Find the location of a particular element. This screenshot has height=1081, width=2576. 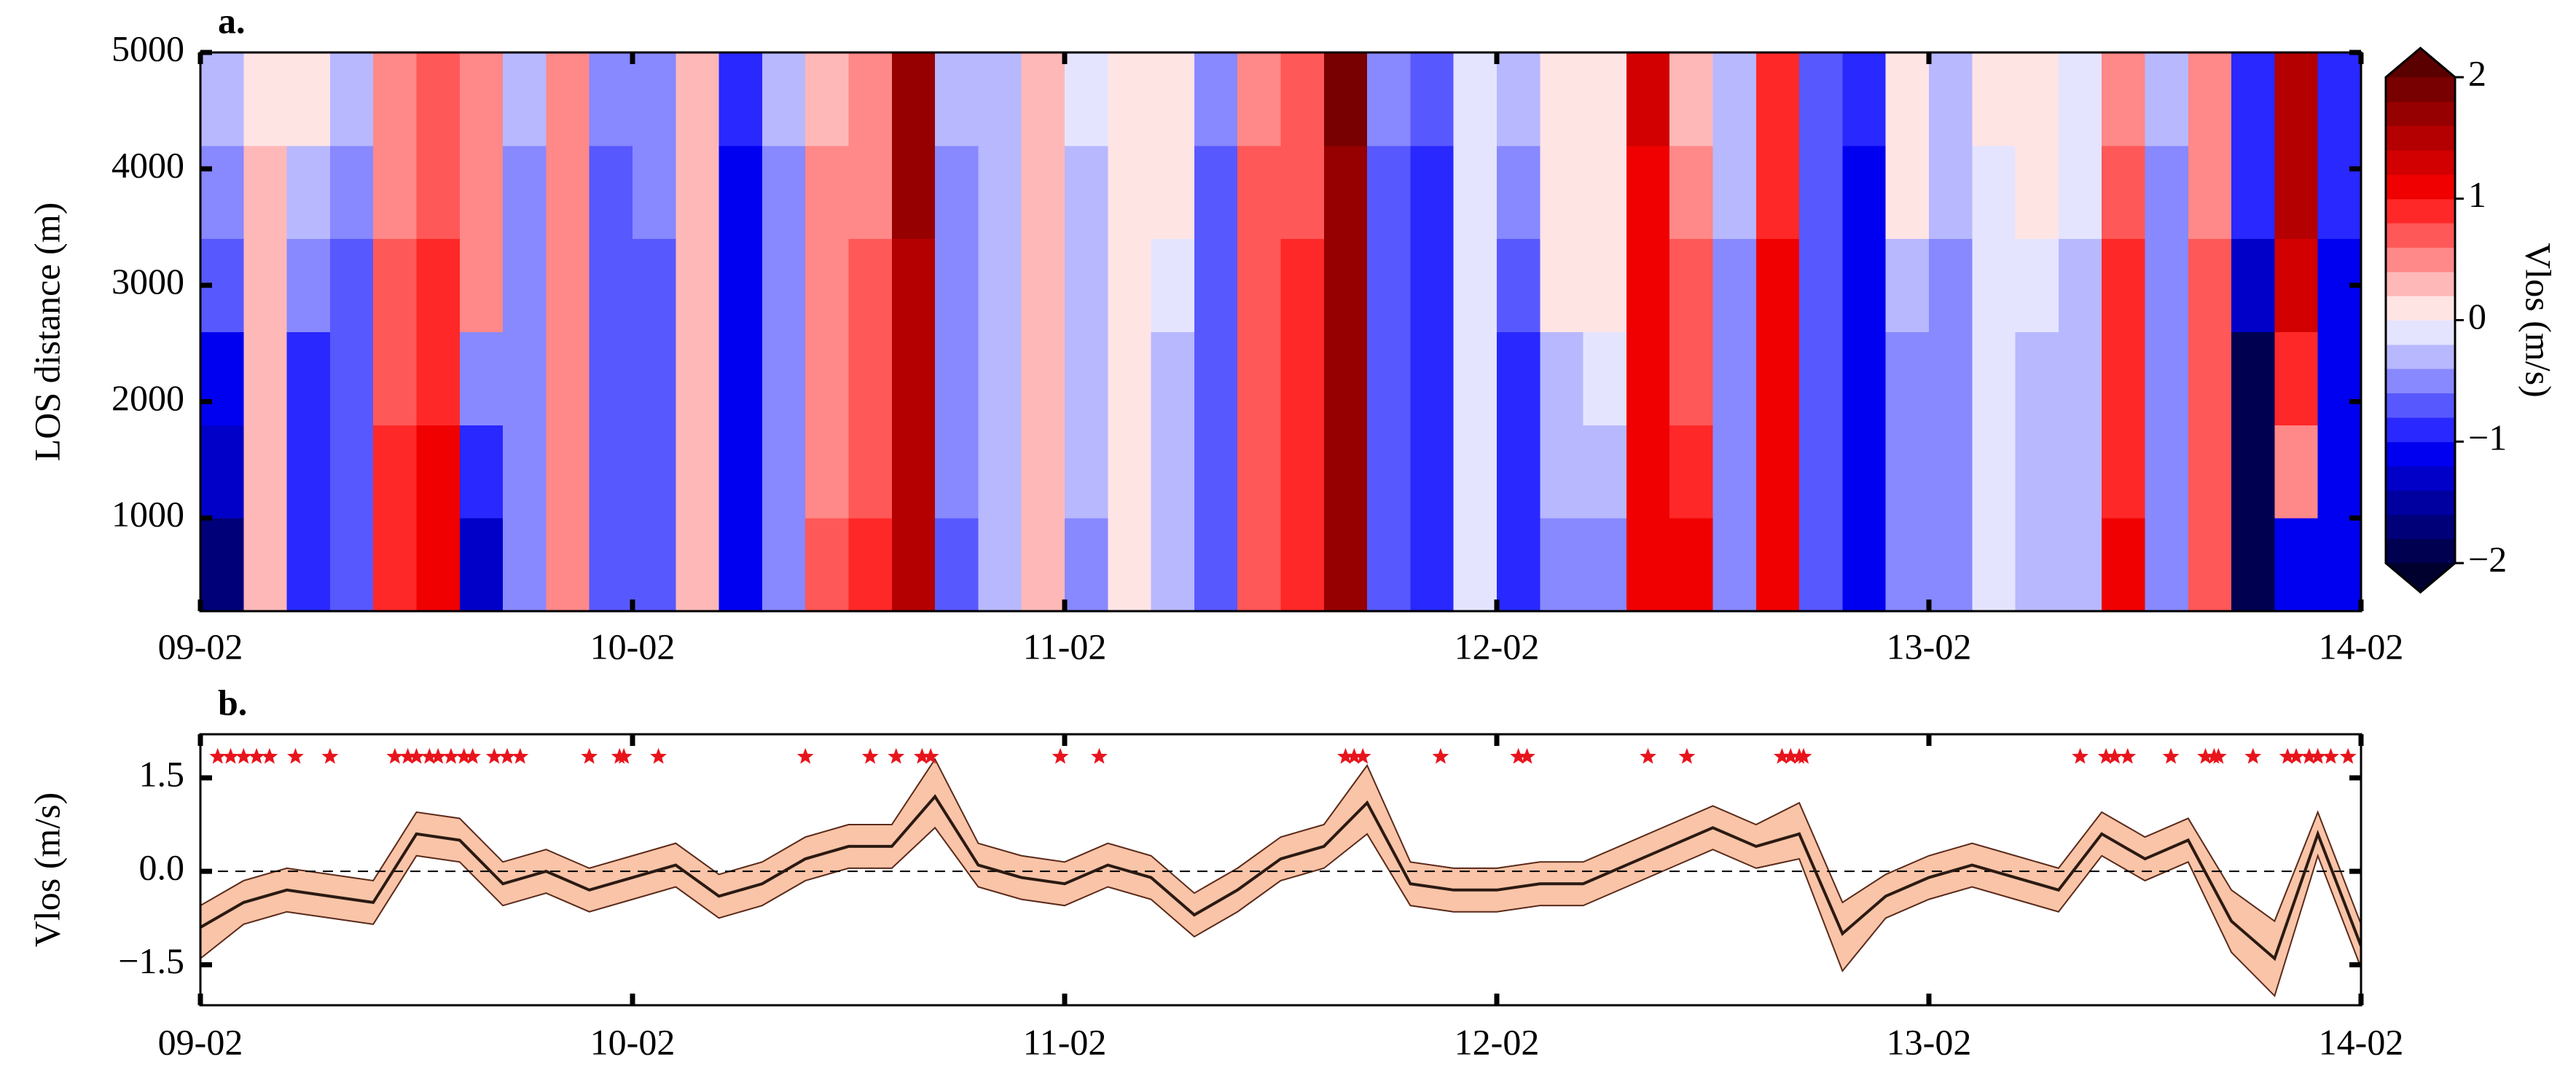

colorbar-tick-label: 1 is located at coordinates (2477, 194).